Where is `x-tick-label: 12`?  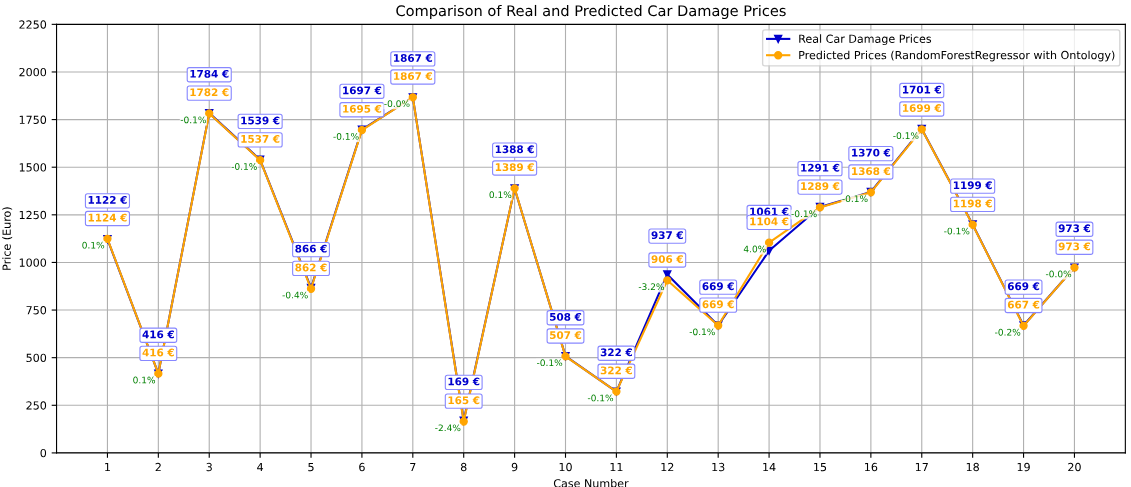 x-tick-label: 12 is located at coordinates (667, 467).